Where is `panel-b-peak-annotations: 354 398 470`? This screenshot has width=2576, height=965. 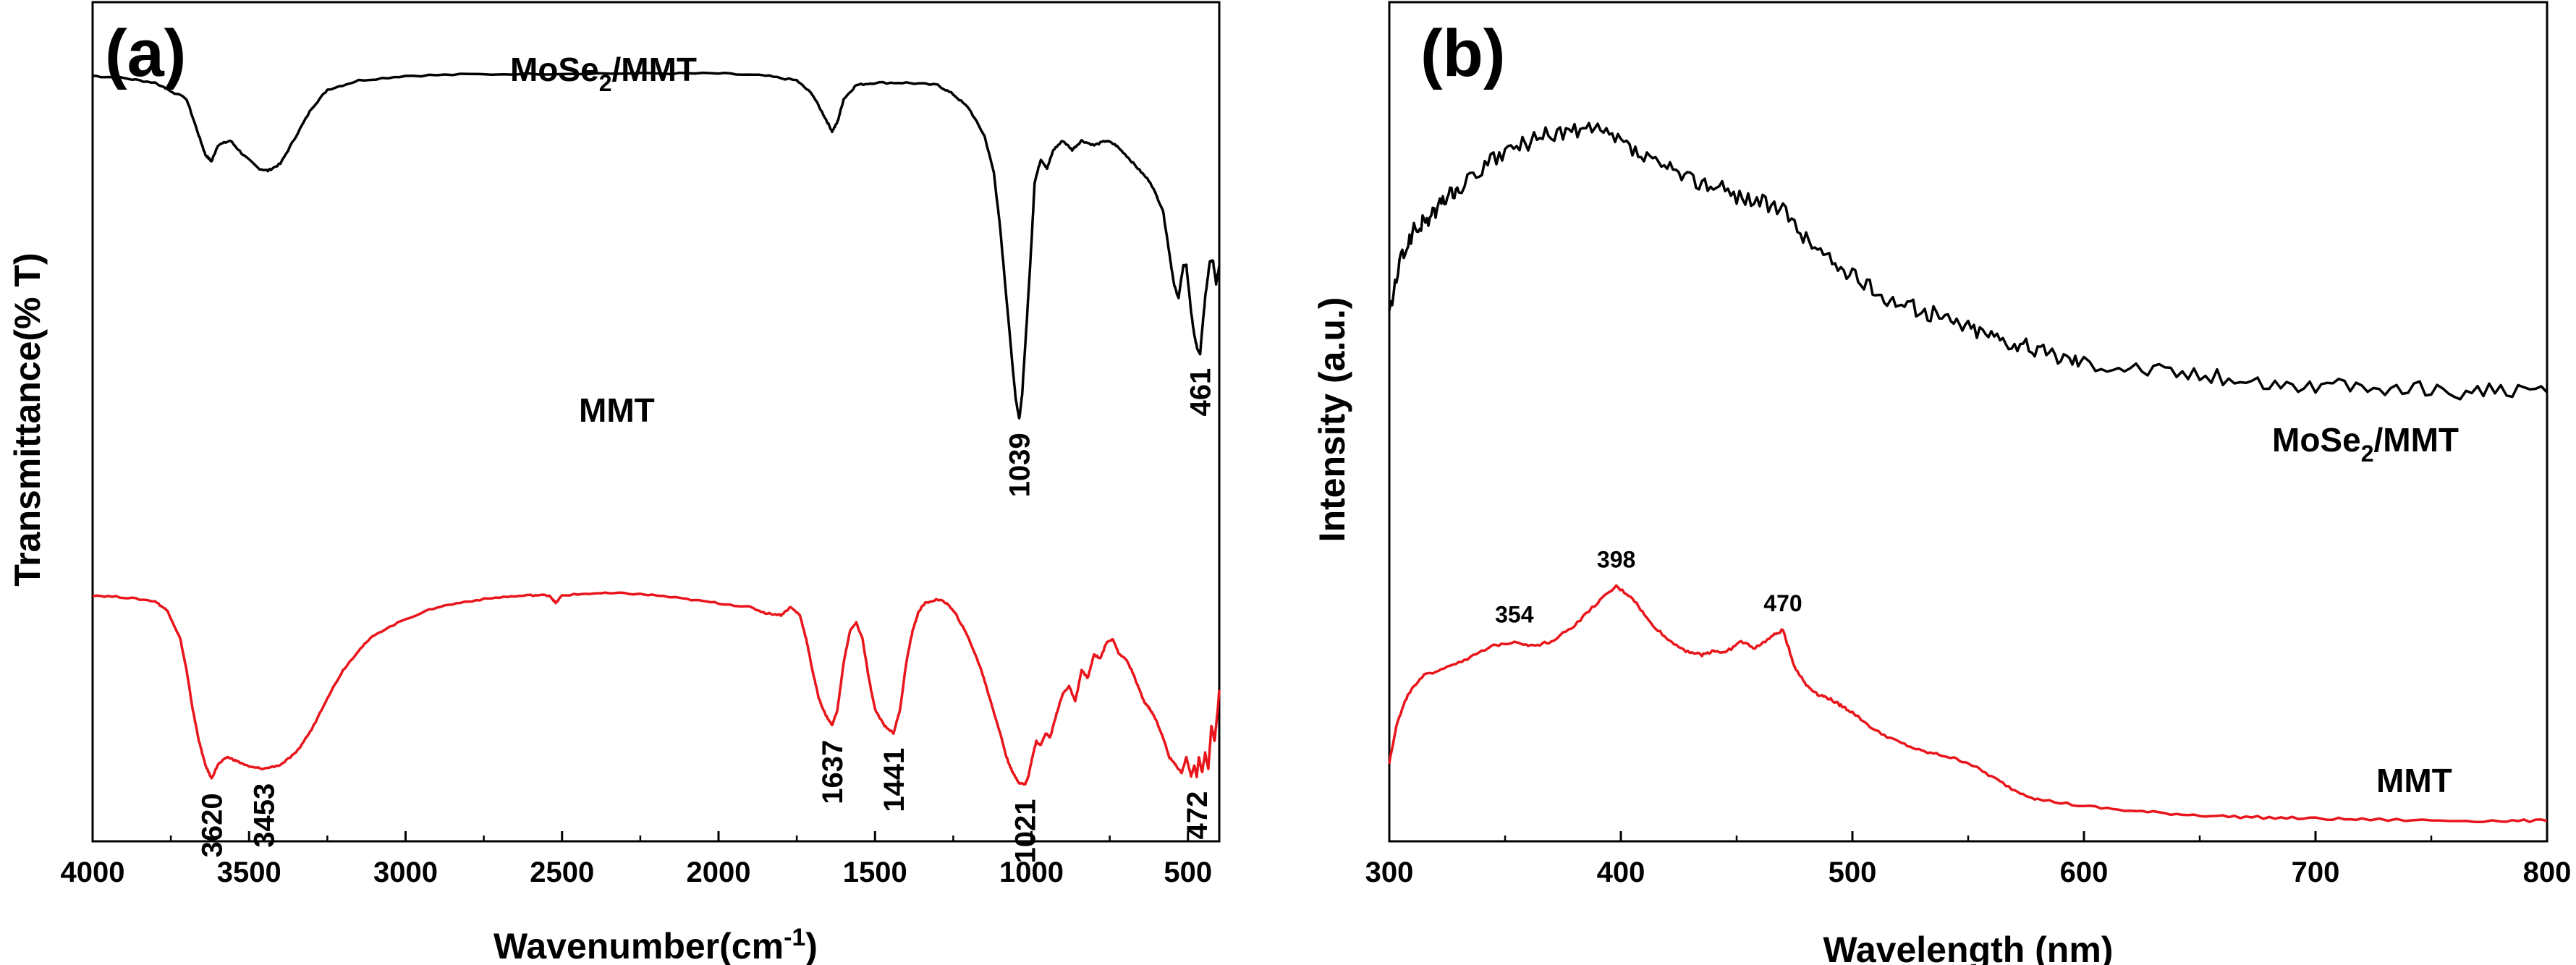
panel-b-peak-annotations: 354 398 470 is located at coordinates (1648, 587).